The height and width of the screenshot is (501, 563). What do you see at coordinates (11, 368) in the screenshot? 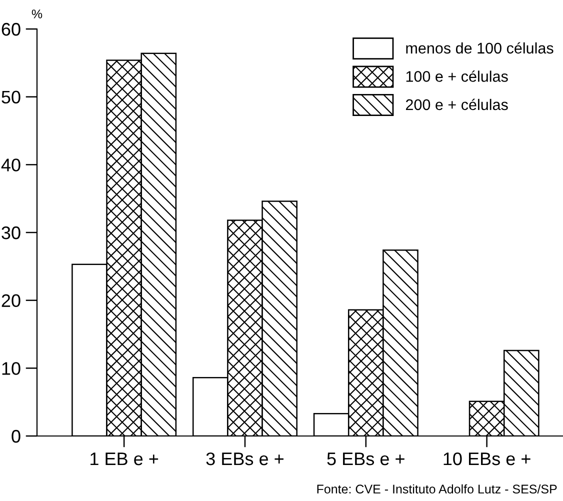
I see `y-tick-label: 10` at bounding box center [11, 368].